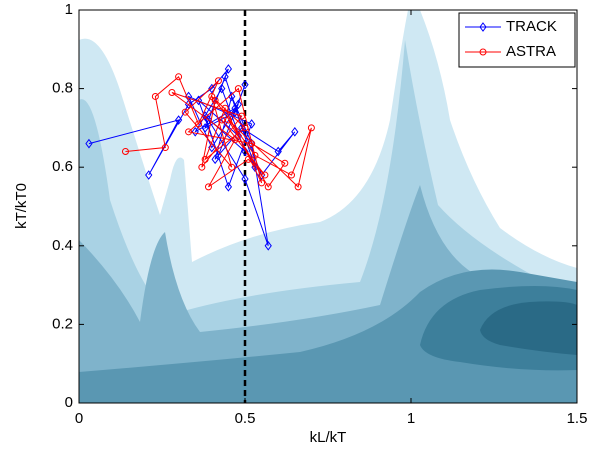 The width and height of the screenshot is (599, 454). I want to click on x-tick-label: 1, so click(411, 418).